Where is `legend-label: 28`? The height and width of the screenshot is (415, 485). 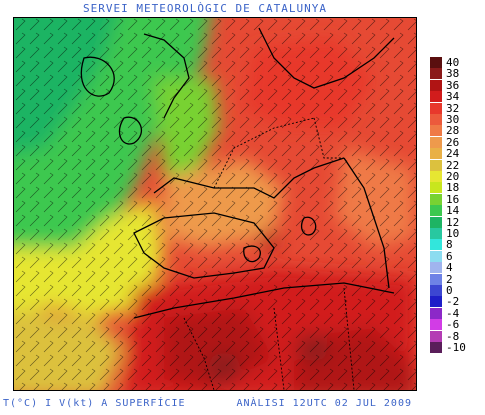
legend-label: 28 is located at coordinates (453, 131).